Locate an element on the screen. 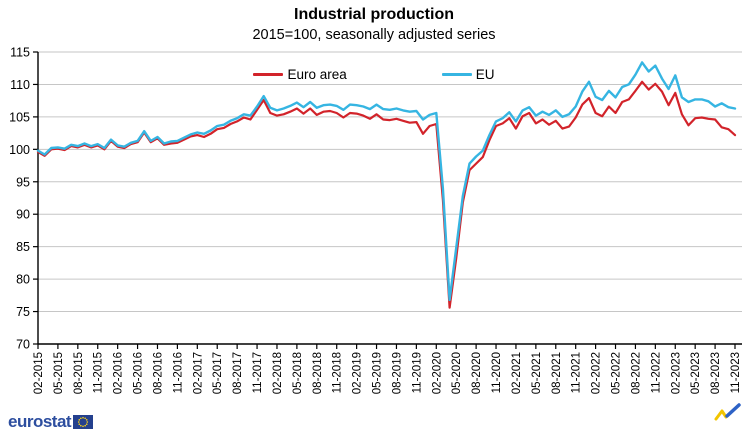 The height and width of the screenshot is (435, 748). x-tick-label: 11-2022 is located at coordinates (656, 372).